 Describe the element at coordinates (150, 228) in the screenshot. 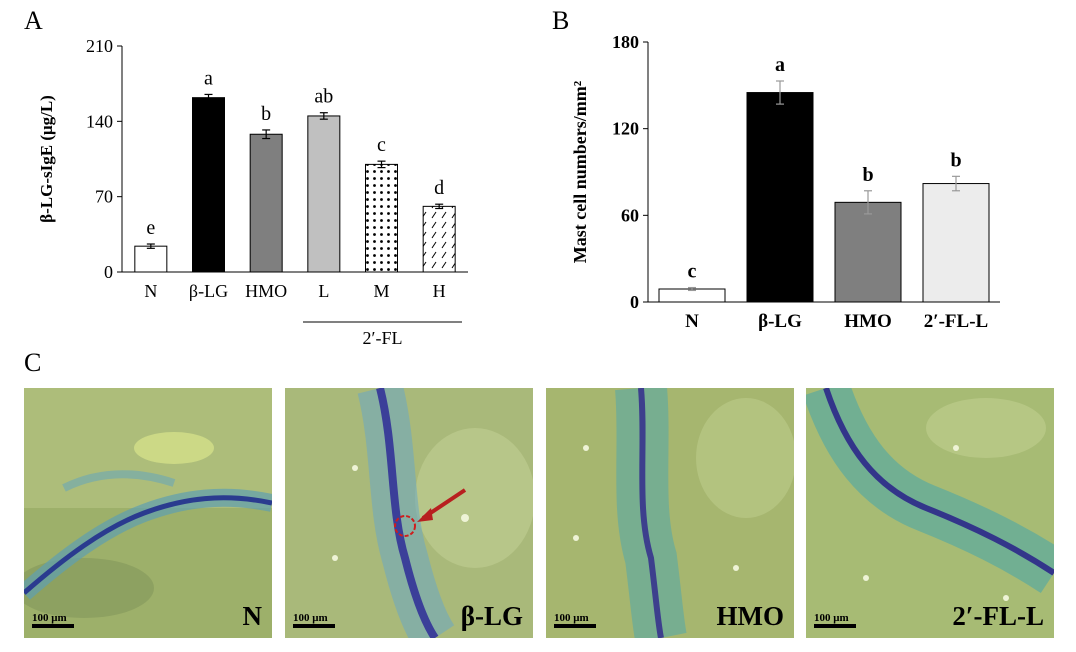

I see `significance-letter: e` at that location.